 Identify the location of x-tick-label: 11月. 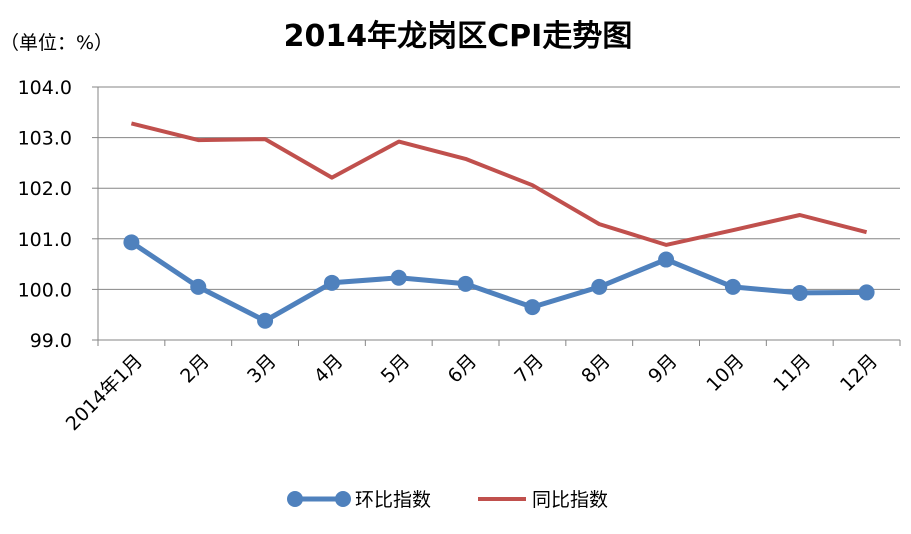
(792, 373).